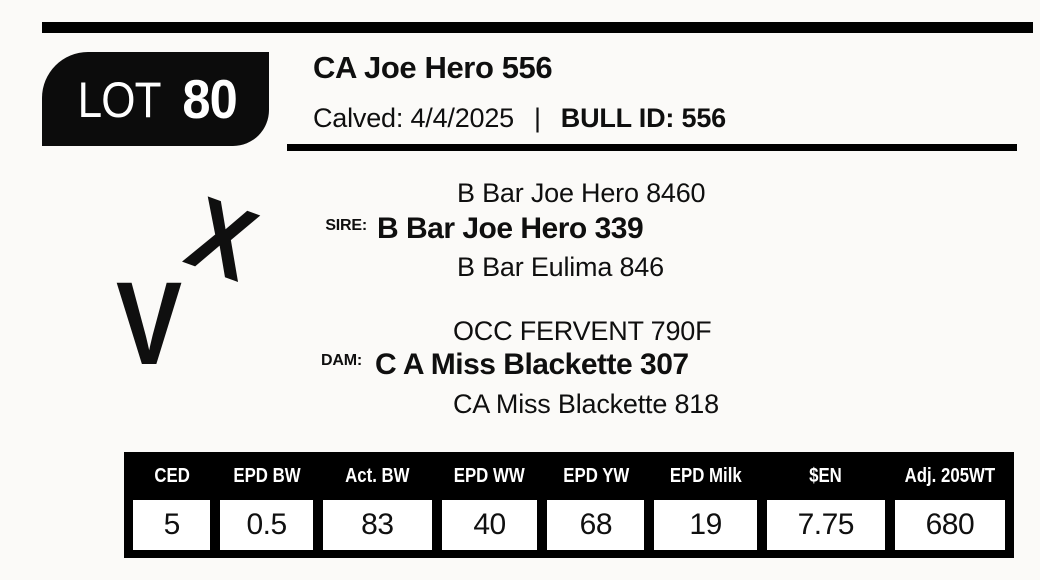 The image size is (1040, 580). Describe the element at coordinates (705, 525) in the screenshot. I see `epd-value-epd-milk: 19` at that location.